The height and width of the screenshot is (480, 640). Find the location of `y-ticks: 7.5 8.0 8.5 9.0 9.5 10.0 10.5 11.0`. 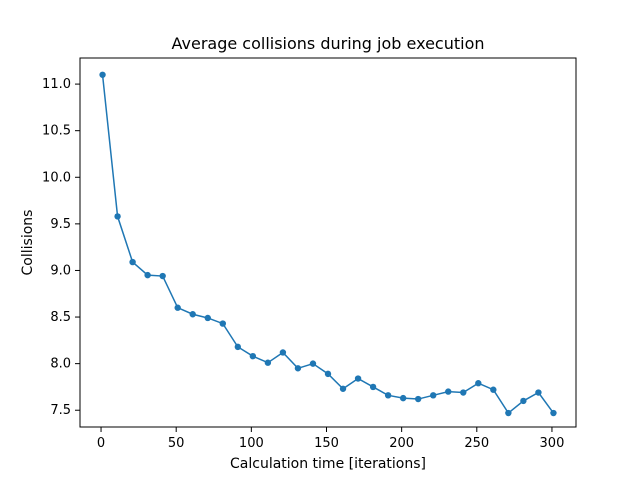

y-ticks: 7.5 8.0 8.5 9.0 9.5 10.0 10.5 11.0 is located at coordinates (61, 247).